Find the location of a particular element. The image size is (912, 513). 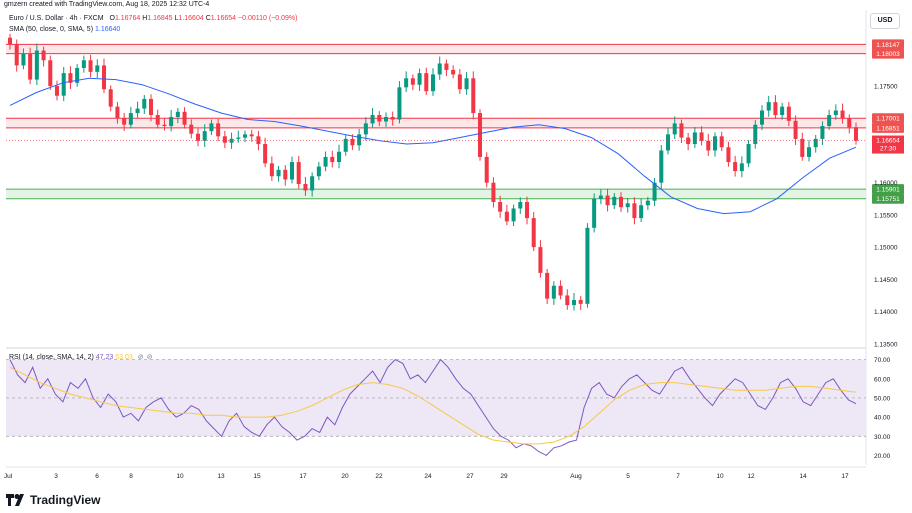

symbol-title: Euro / U.S. Dollar · 4h · FXCM is located at coordinates (56, 18).